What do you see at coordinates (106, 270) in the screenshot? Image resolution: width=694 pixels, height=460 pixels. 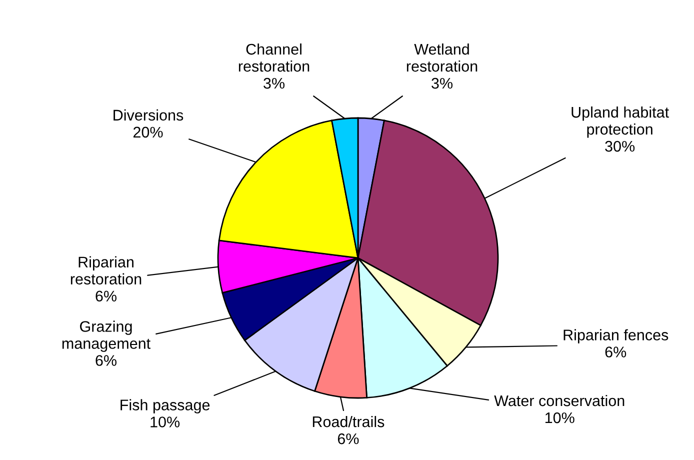 I see `slice-label: Riparian restoration` at bounding box center [106, 270].